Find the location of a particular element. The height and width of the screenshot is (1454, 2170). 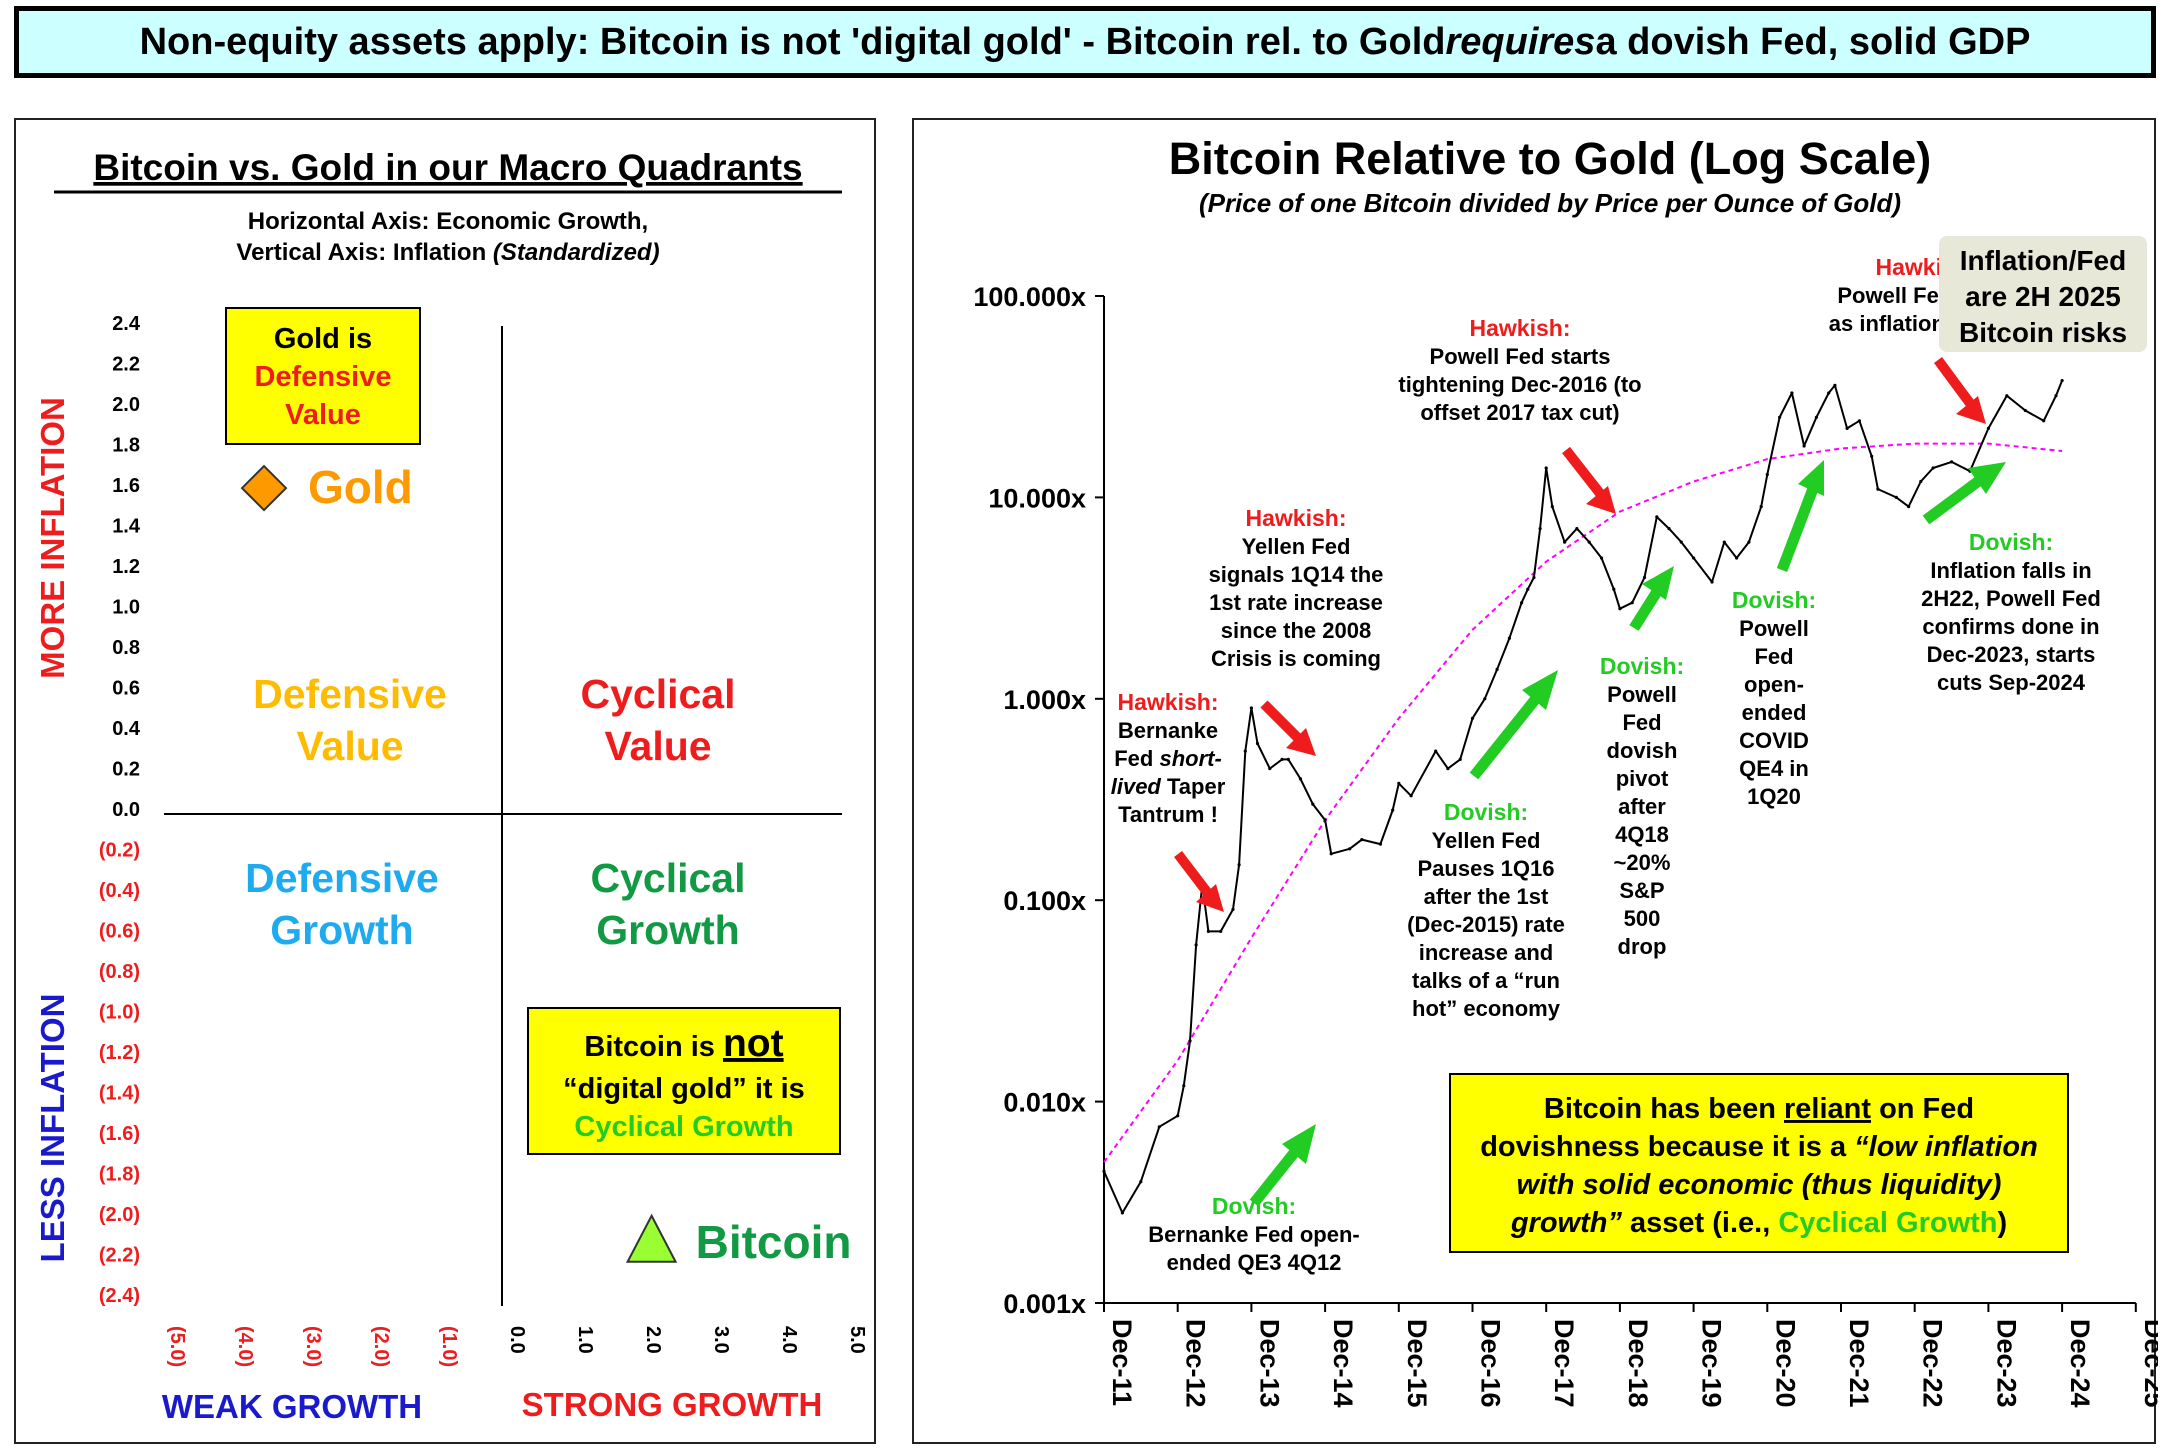

annotation-text: 4Q18 is located at coordinates (1642, 834).